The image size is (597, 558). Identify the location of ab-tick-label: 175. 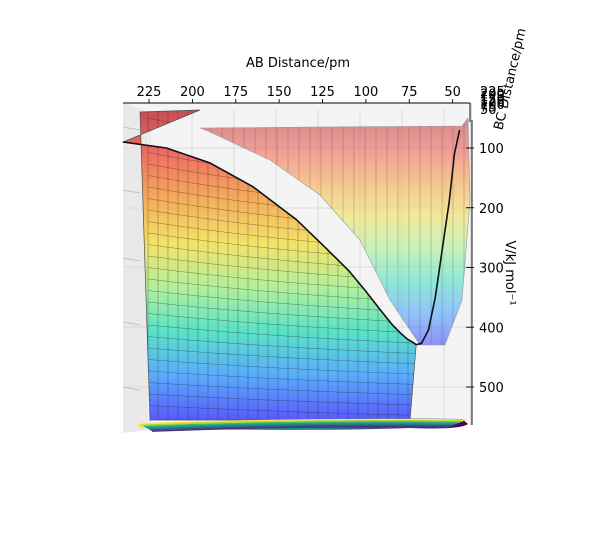
(235, 92).